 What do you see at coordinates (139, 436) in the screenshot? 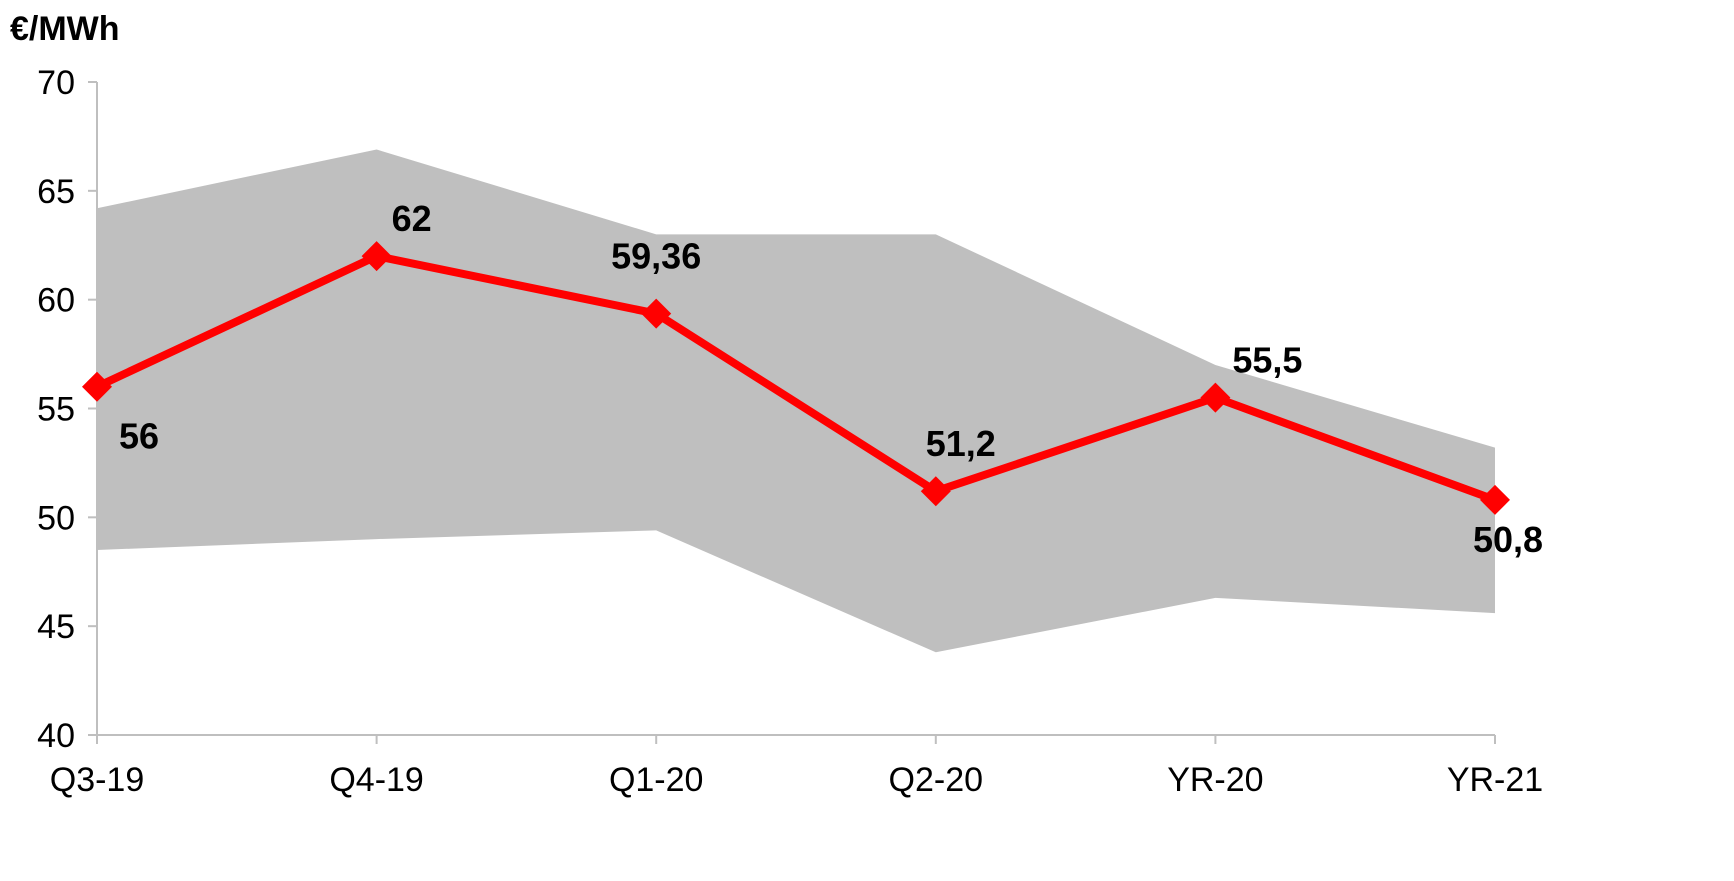
I see `data-label: 56` at bounding box center [139, 436].